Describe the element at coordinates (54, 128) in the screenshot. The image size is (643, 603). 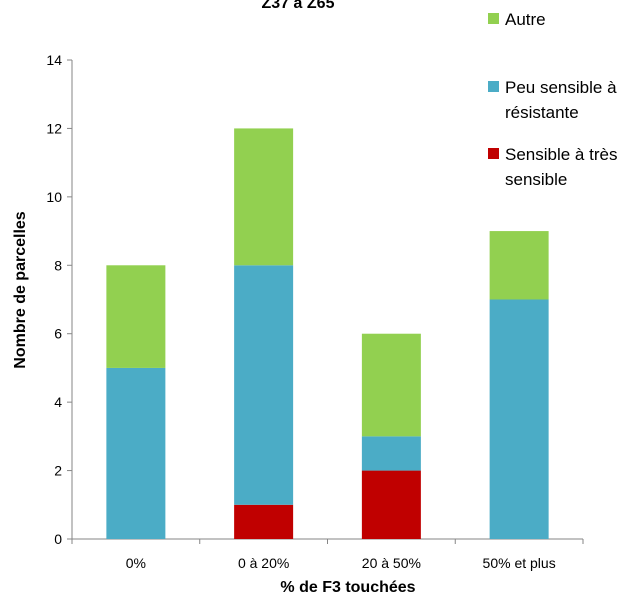
I see `y-tick-label: 12` at that location.